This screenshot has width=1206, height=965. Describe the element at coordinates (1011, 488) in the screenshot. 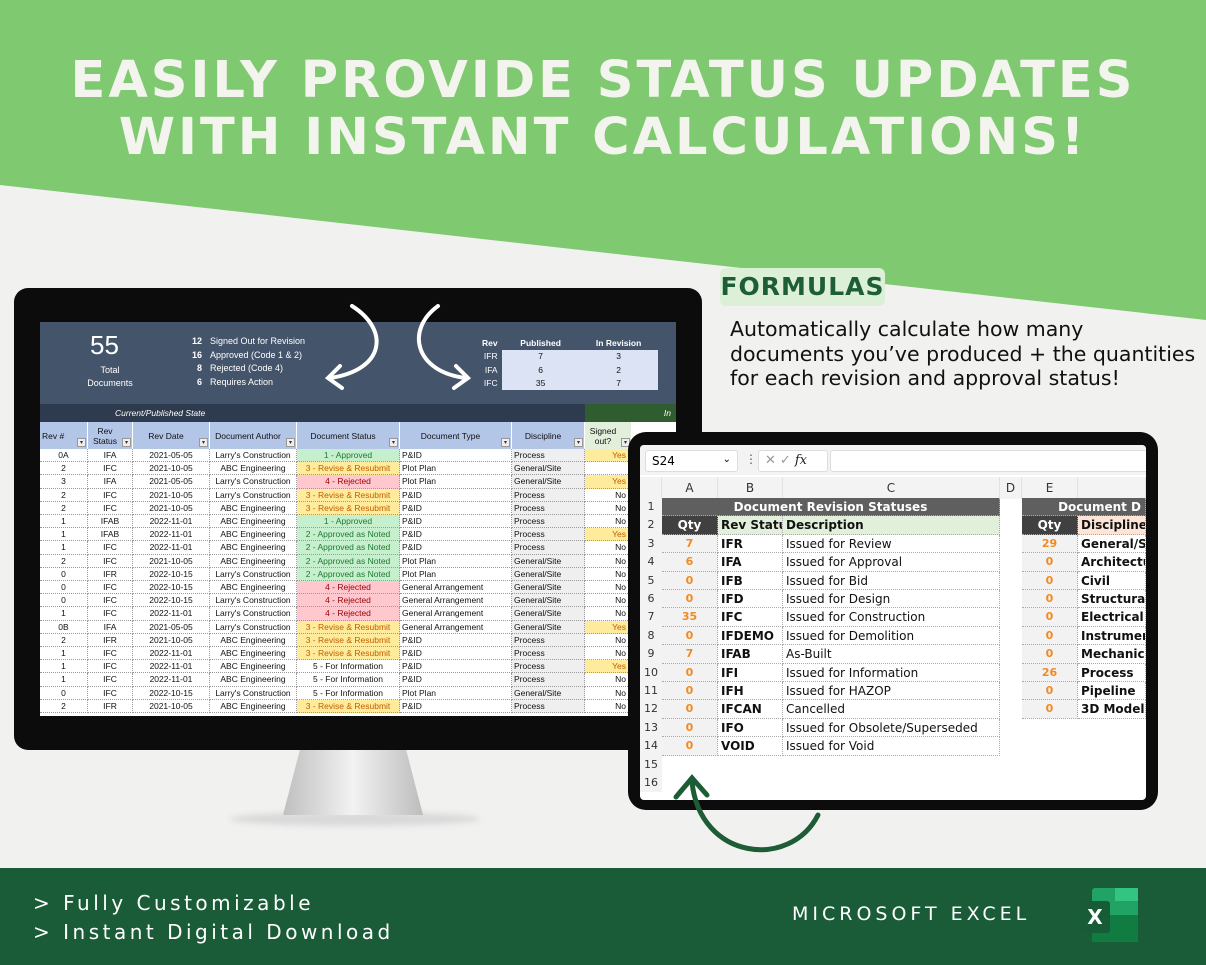

I see `column-letter: D` at that location.